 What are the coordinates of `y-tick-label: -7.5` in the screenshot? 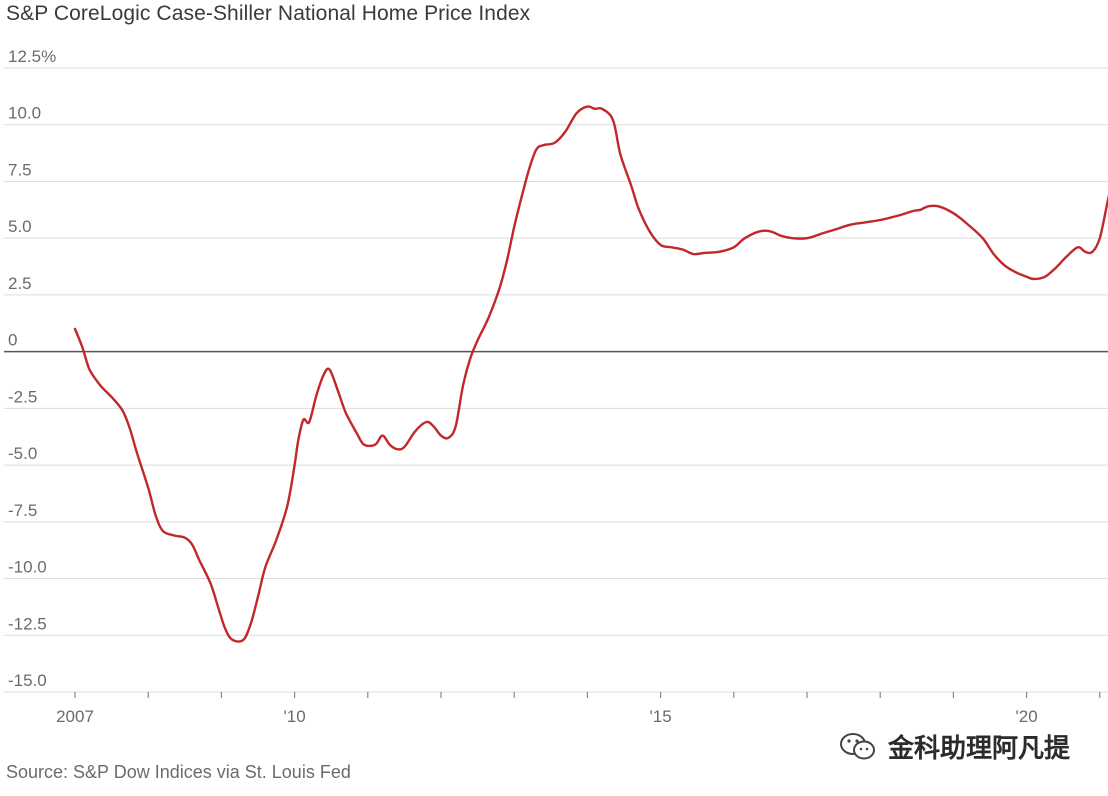 It's located at (22, 510).